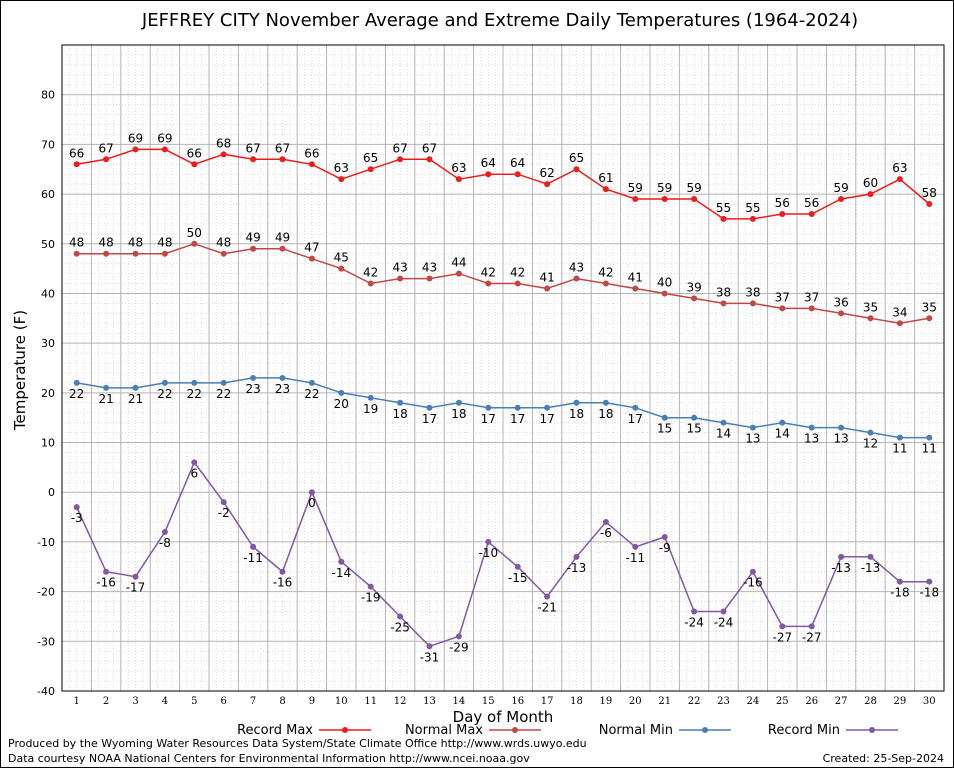 The height and width of the screenshot is (768, 954). Describe the element at coordinates (458, 263) in the screenshot. I see `normal-max-data-label: 44` at that location.